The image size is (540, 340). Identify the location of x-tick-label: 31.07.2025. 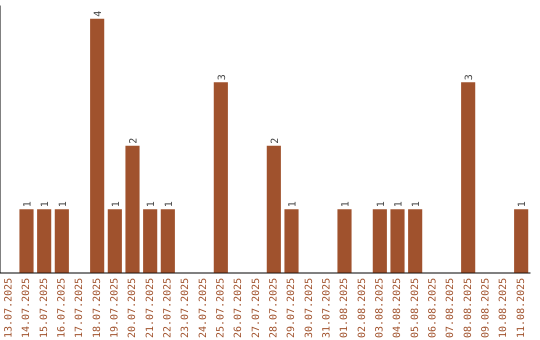
(326, 308).